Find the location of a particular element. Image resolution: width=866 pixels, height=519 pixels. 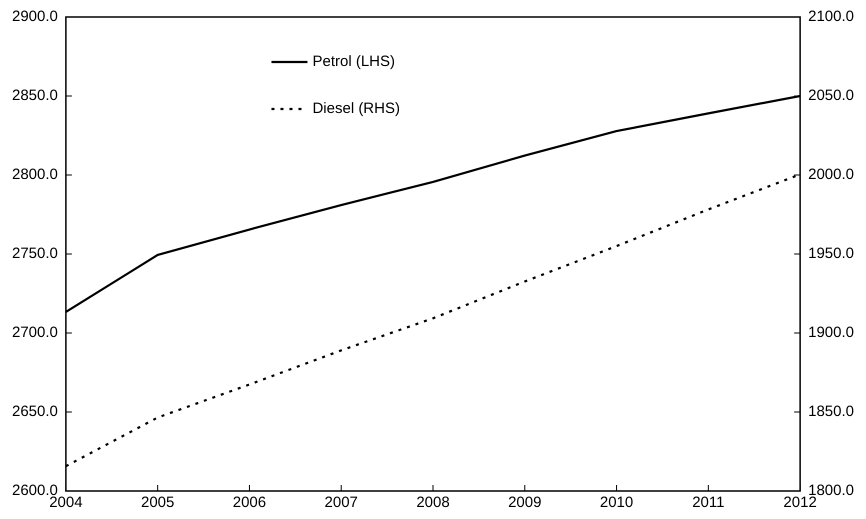

x-tick-label: 2007 is located at coordinates (341, 503).